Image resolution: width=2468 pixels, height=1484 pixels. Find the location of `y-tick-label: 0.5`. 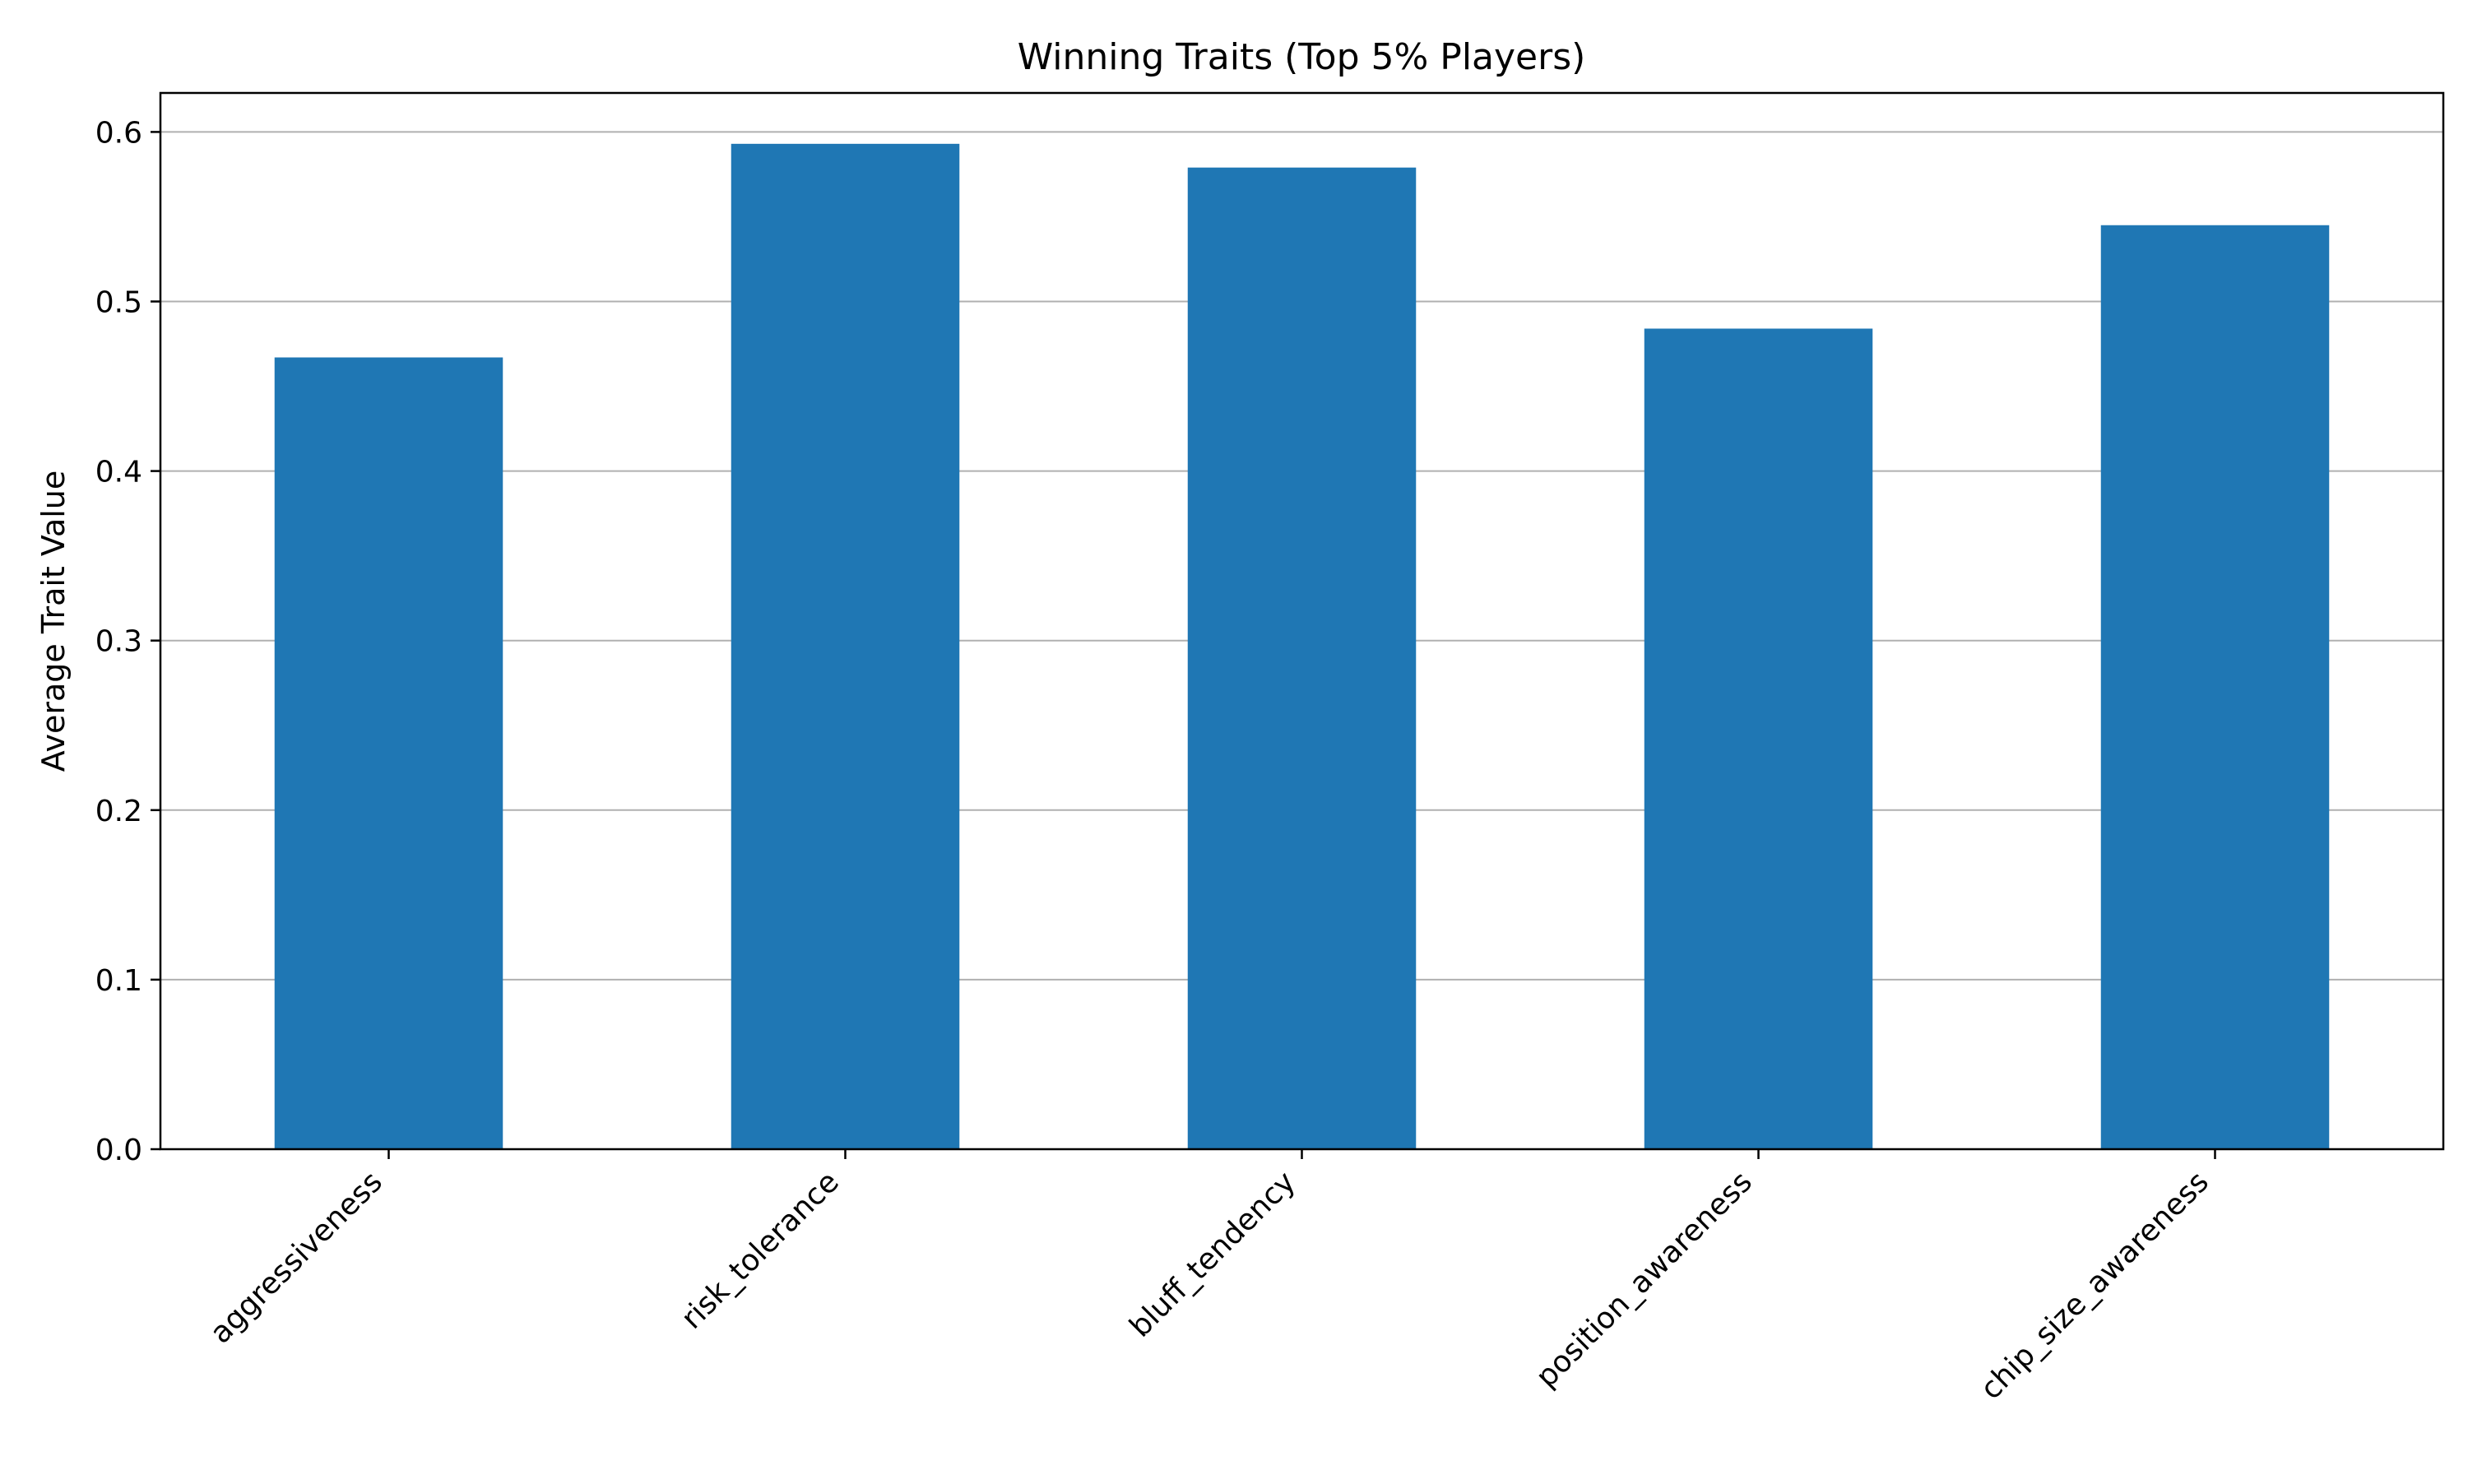

y-tick-label: 0.5 is located at coordinates (118, 303).